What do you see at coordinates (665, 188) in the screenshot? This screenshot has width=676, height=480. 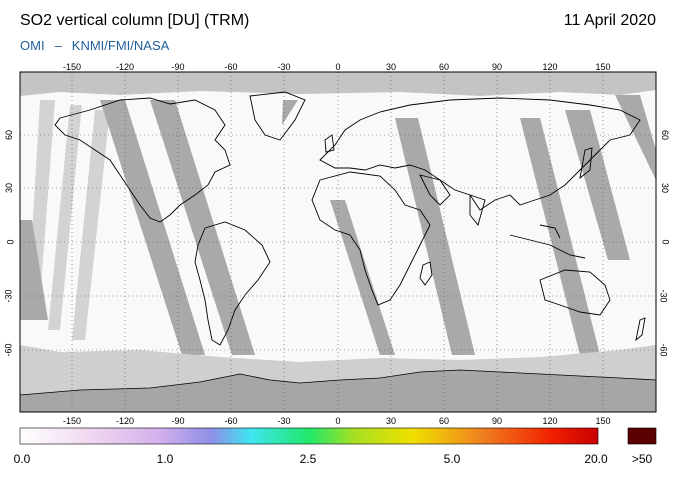 I see `lat-tick-right: 30` at bounding box center [665, 188].